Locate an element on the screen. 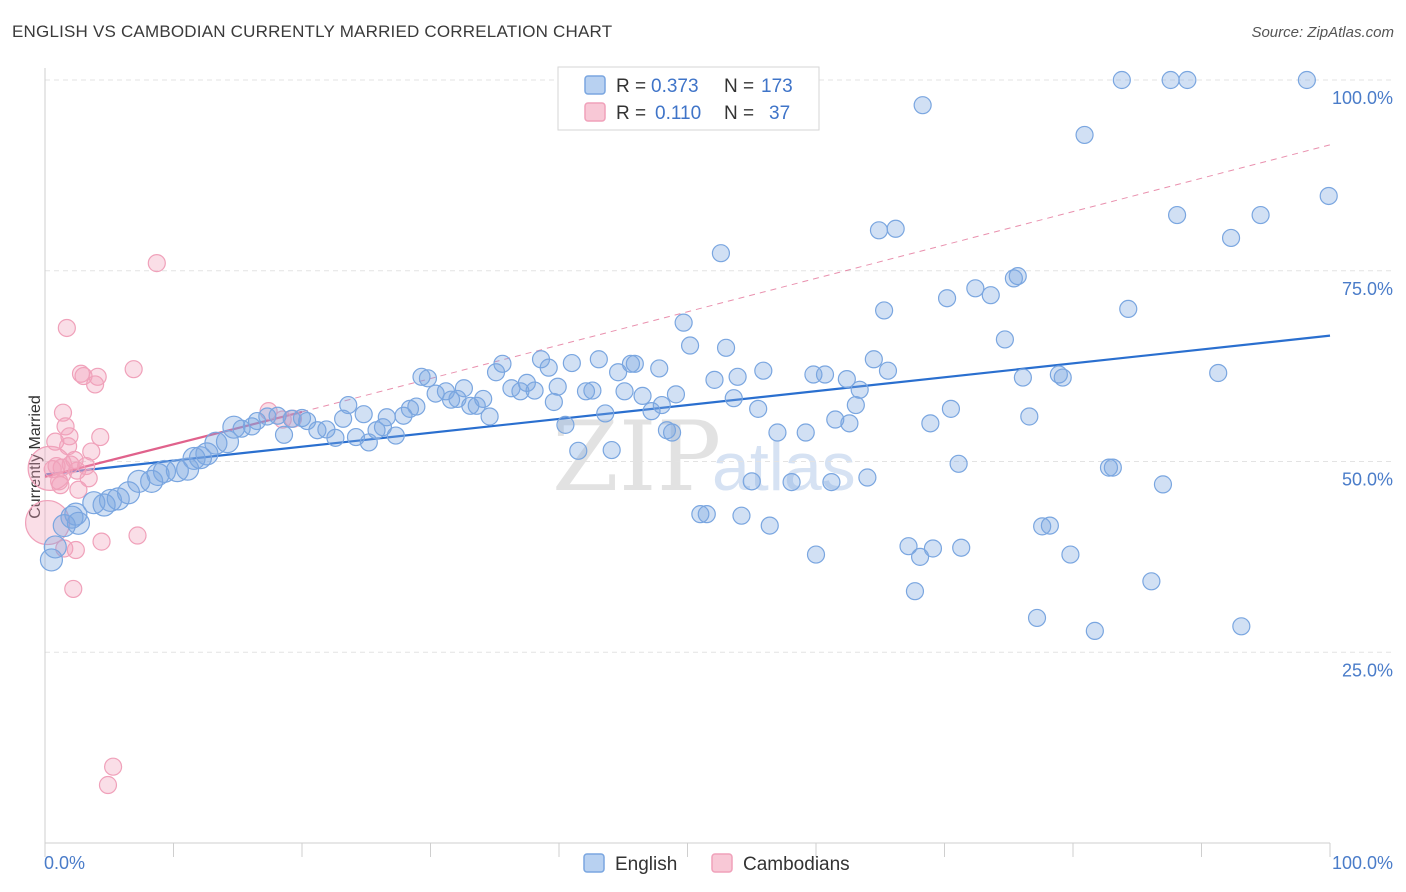  y-tick-label-75: 75.0% is located at coordinates (1367, 289).